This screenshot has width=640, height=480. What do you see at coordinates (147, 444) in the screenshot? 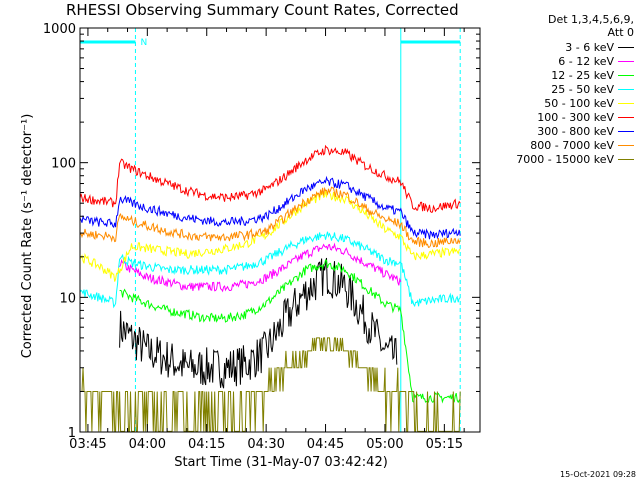
I see `x-tick-label-1: 04:00` at bounding box center [147, 444].